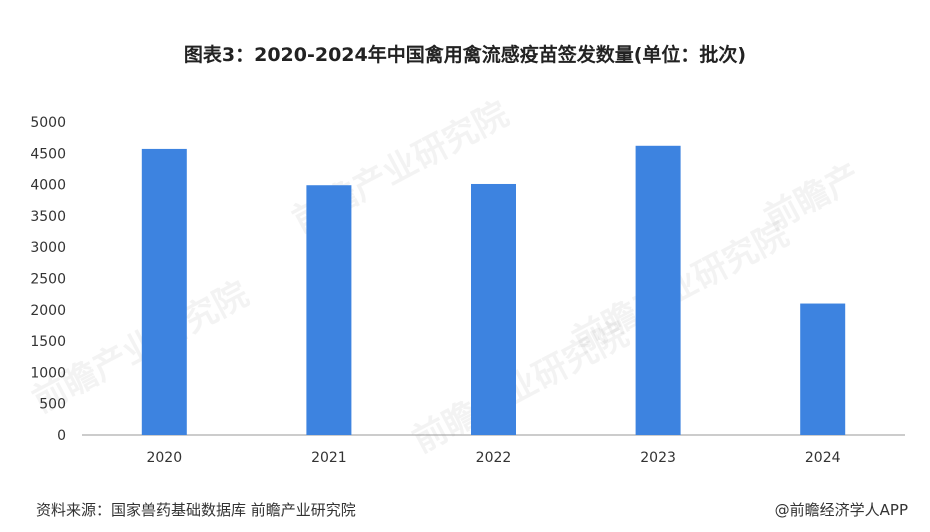 The width and height of the screenshot is (930, 532). What do you see at coordinates (48, 311) in the screenshot?
I see `y-tick-label: 2000` at bounding box center [48, 311].